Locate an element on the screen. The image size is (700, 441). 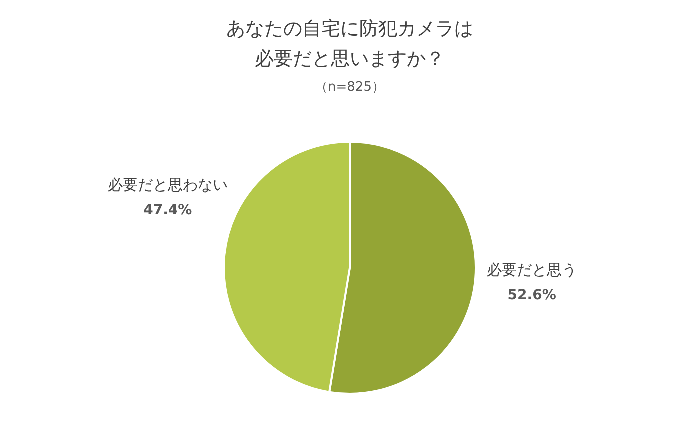
chart-title: あなたの自宅に防犯カメラは必要だと思いますか？ is located at coordinates (350, 44).